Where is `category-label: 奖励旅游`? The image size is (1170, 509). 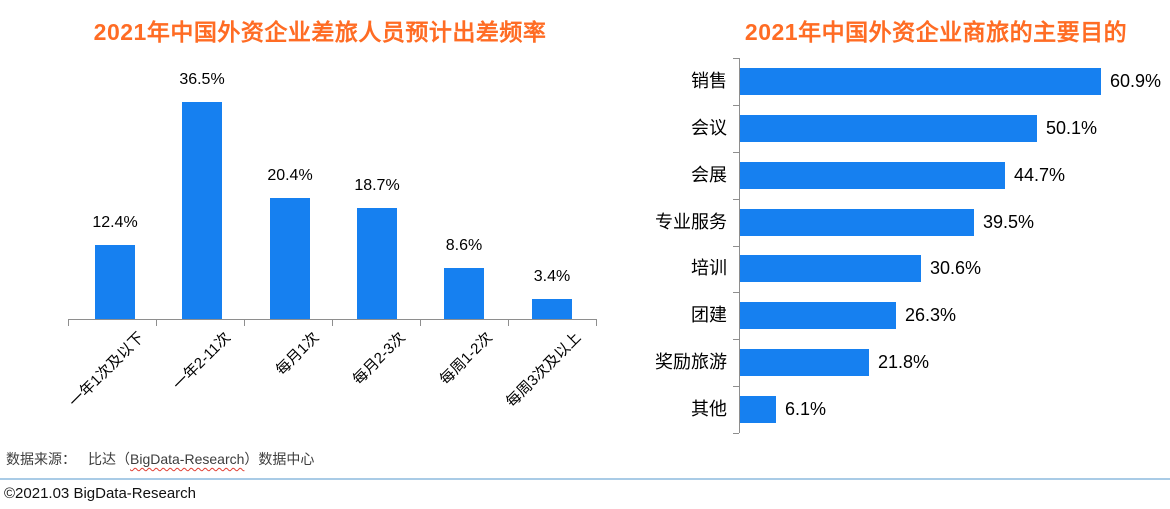 category-label: 奖励旅游 is located at coordinates (691, 362).